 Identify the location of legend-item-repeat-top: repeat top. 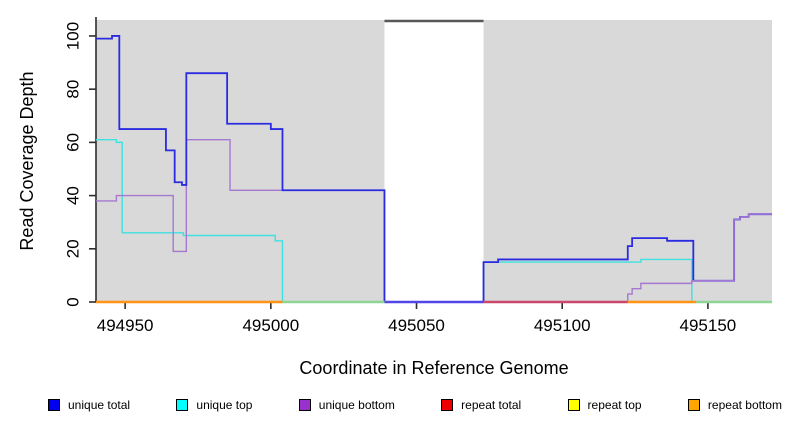
(604, 405).